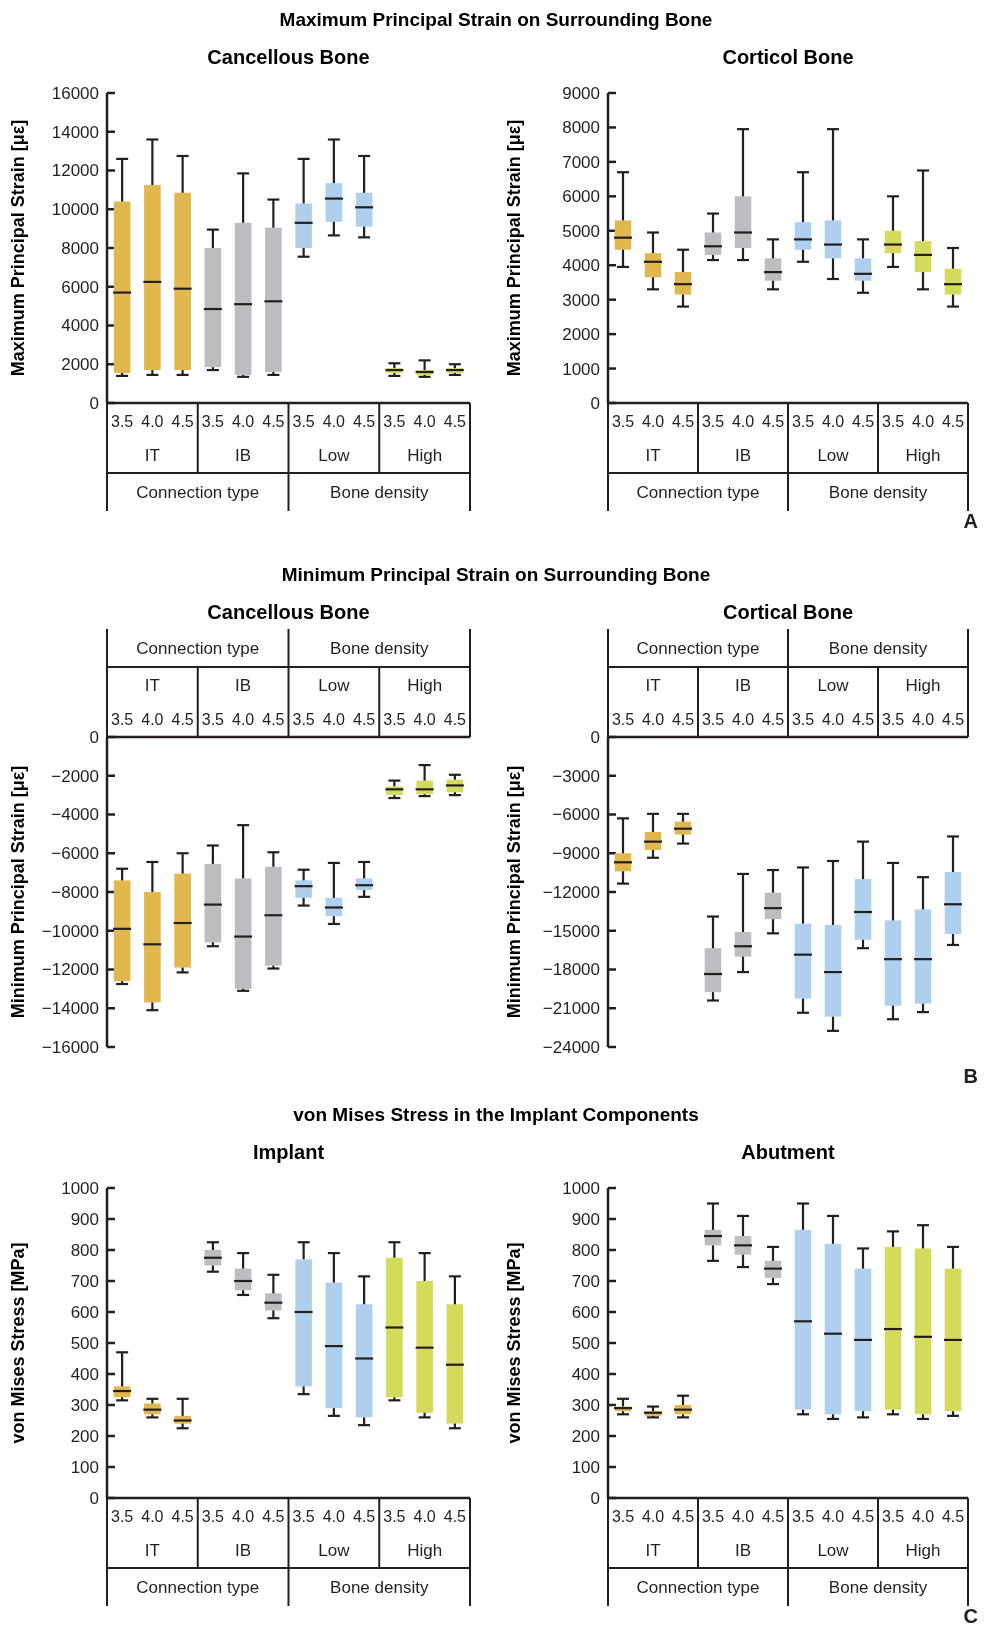 The height and width of the screenshot is (1645, 992). Describe the element at coordinates (585, 1281) in the screenshot. I see `y-tick-label: 700` at that location.